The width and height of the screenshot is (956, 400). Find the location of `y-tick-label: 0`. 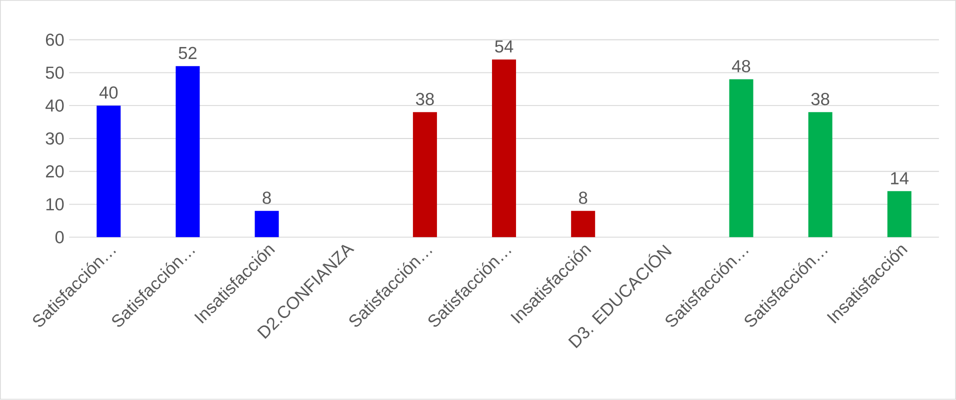

y-tick-label: 0 is located at coordinates (59, 237).